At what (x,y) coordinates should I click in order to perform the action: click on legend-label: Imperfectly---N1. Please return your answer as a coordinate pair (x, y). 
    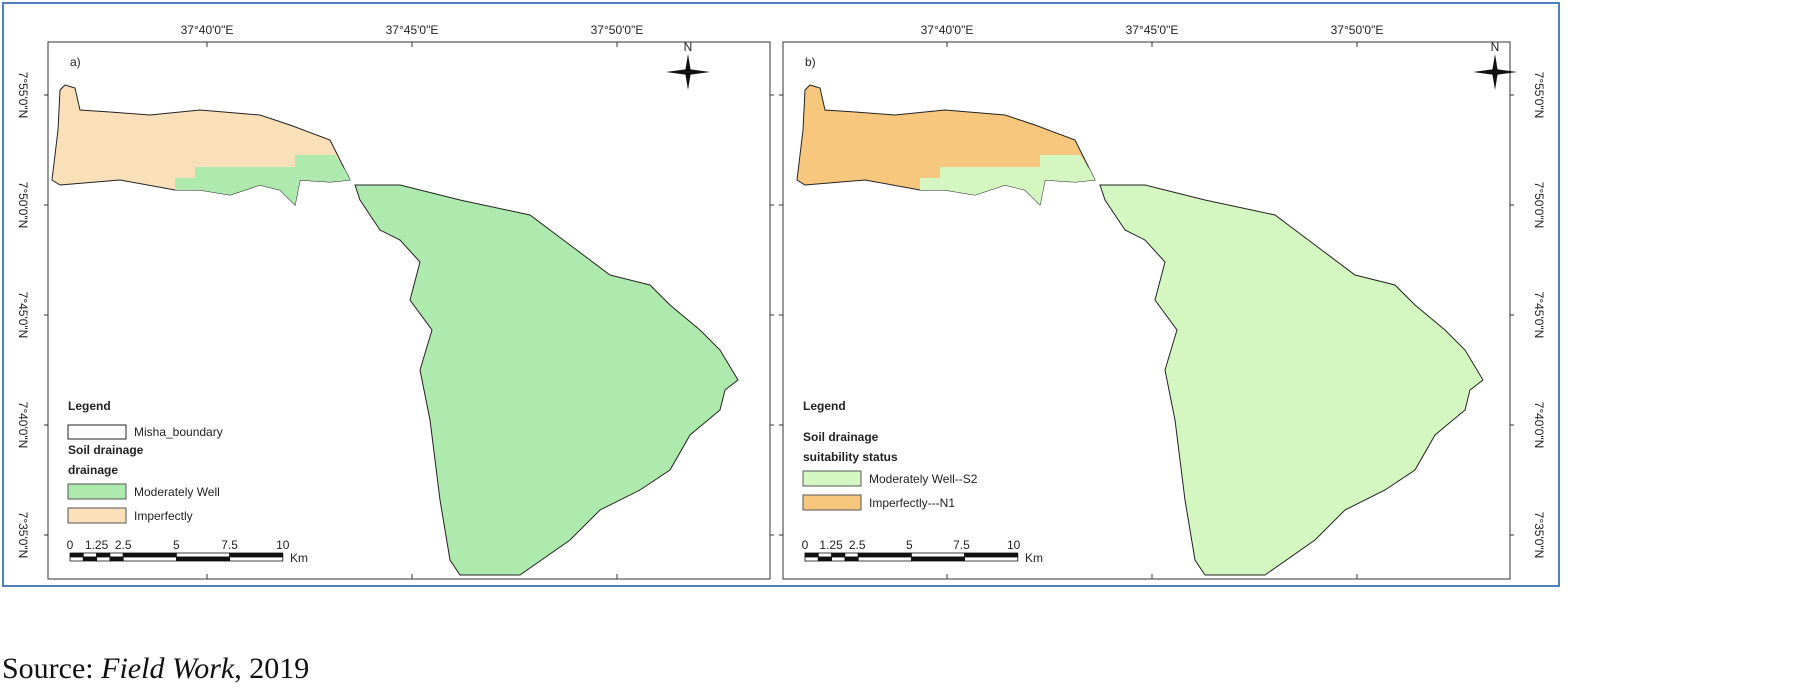
    Looking at the image, I should click on (912, 503).